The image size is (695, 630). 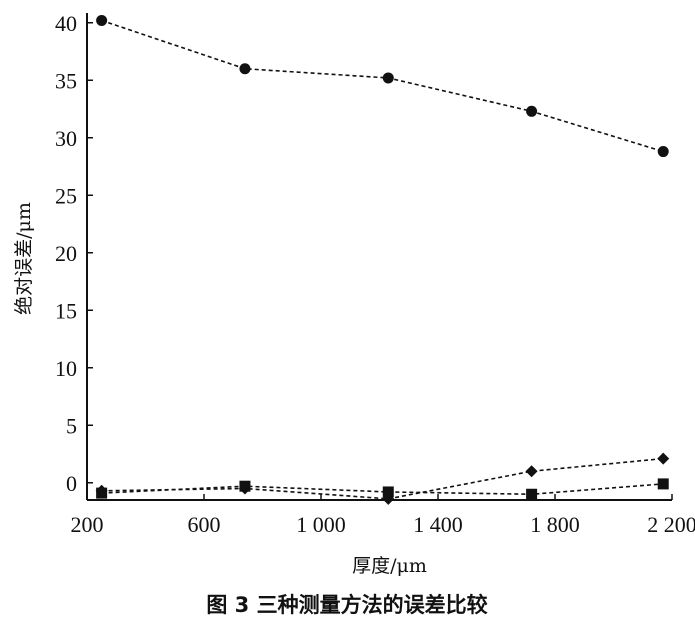 What do you see at coordinates (66, 368) in the screenshot?
I see `y-tick-label: 10` at bounding box center [66, 368].